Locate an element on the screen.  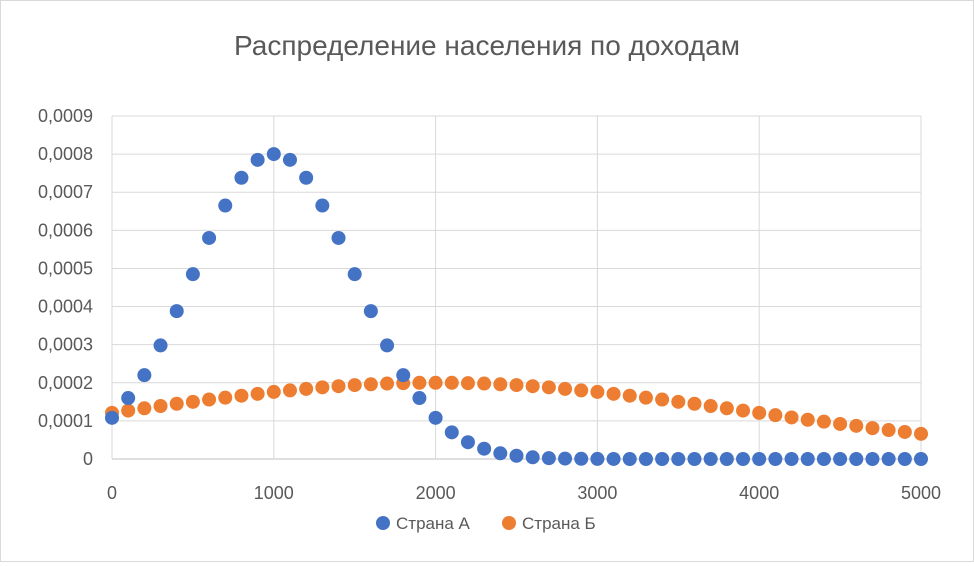
x-axis-ticks: 0 1000 2000 3000 4000 5000 is located at coordinates (524, 493).